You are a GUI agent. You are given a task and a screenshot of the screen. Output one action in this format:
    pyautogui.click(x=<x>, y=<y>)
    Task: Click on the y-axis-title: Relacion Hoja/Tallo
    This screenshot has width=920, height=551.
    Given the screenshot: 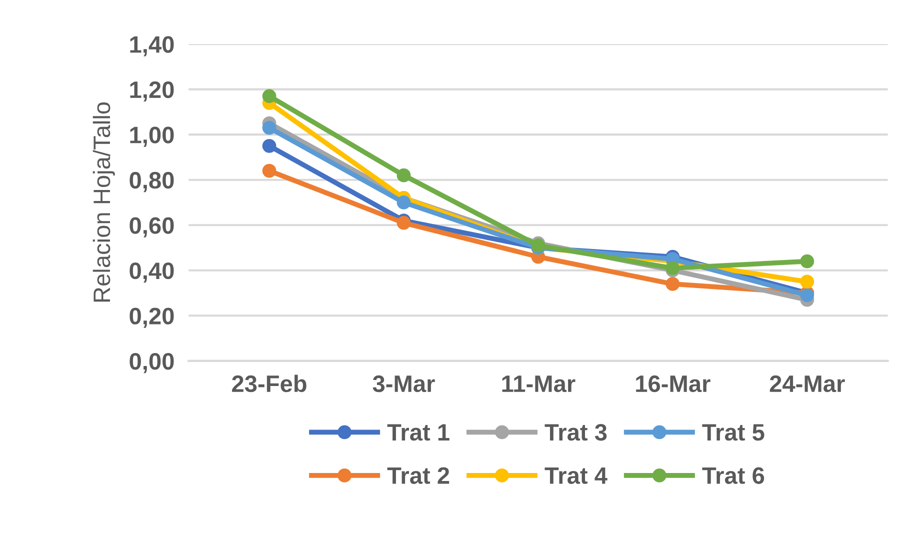 What is the action you would take?
    pyautogui.click(x=103, y=202)
    